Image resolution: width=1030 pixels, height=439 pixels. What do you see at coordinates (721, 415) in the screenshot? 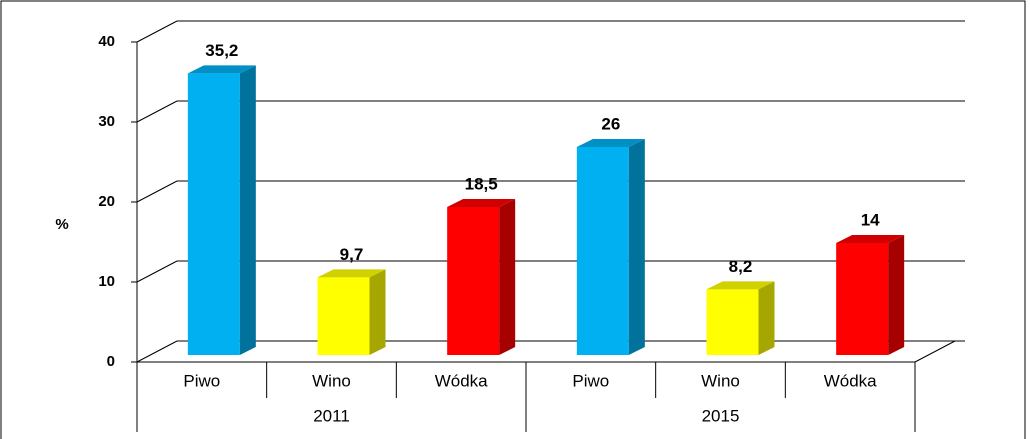
I see `group-label: 2015` at bounding box center [721, 415].